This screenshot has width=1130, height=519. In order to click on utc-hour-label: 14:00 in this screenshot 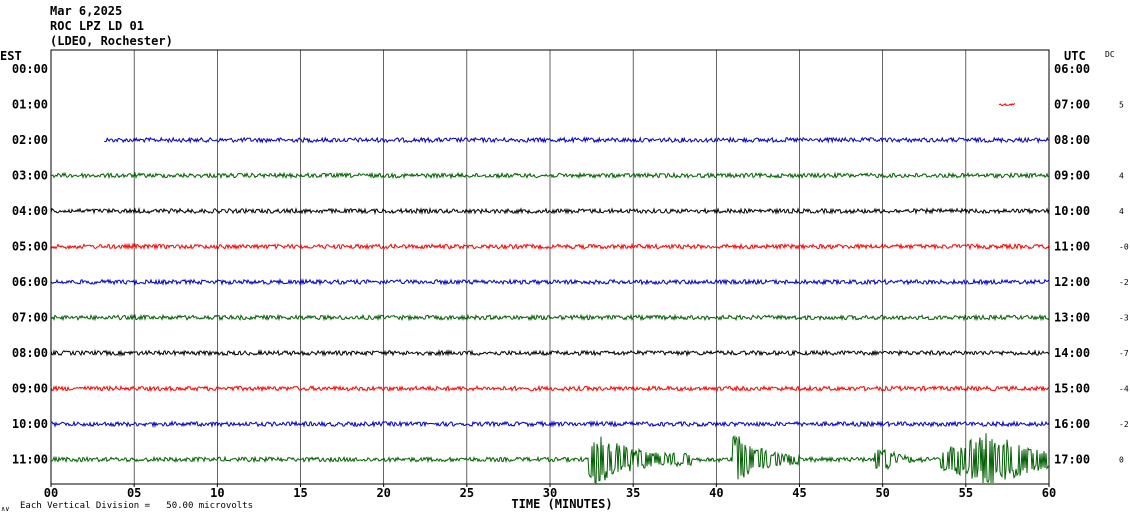, I will do `click(1072, 353)`.